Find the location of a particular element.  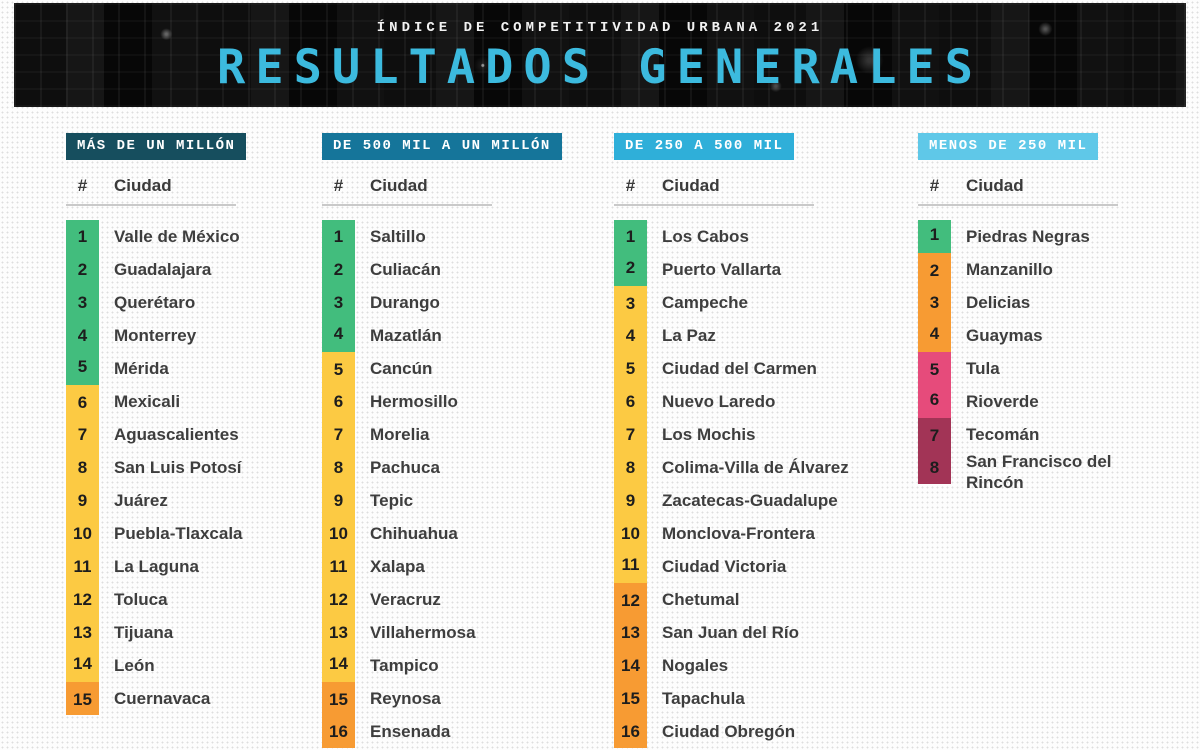

rank-row: 6 Nuevo Laredo is located at coordinates (763, 401).